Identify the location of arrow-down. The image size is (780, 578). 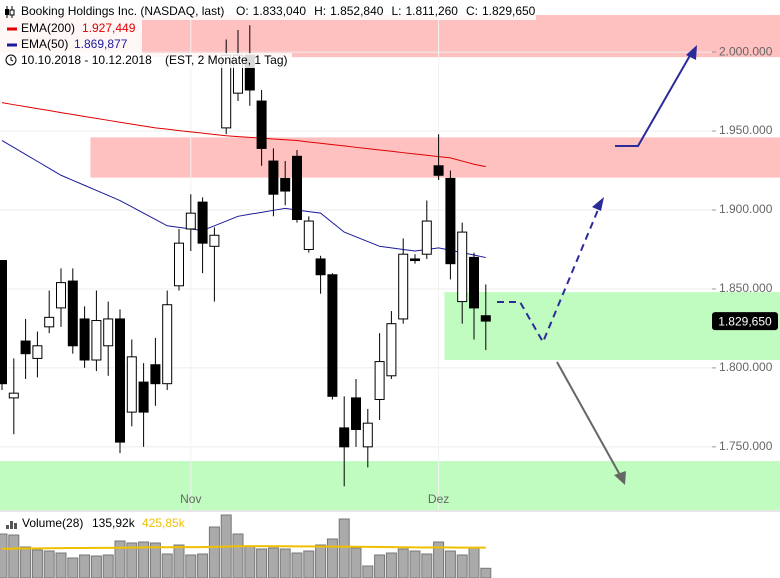
(588, 418).